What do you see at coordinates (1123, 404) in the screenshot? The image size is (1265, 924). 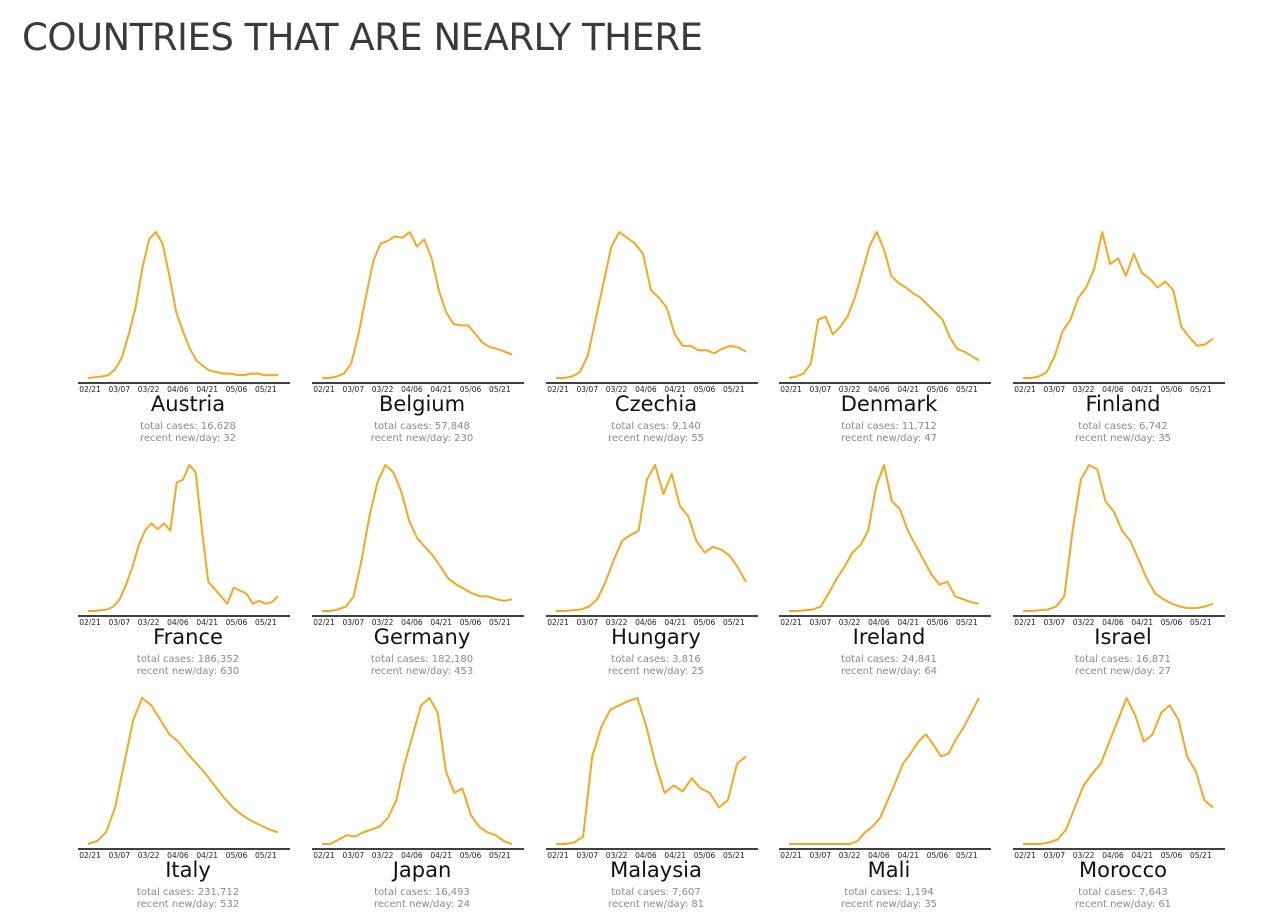 I see `country-name: Finland` at bounding box center [1123, 404].